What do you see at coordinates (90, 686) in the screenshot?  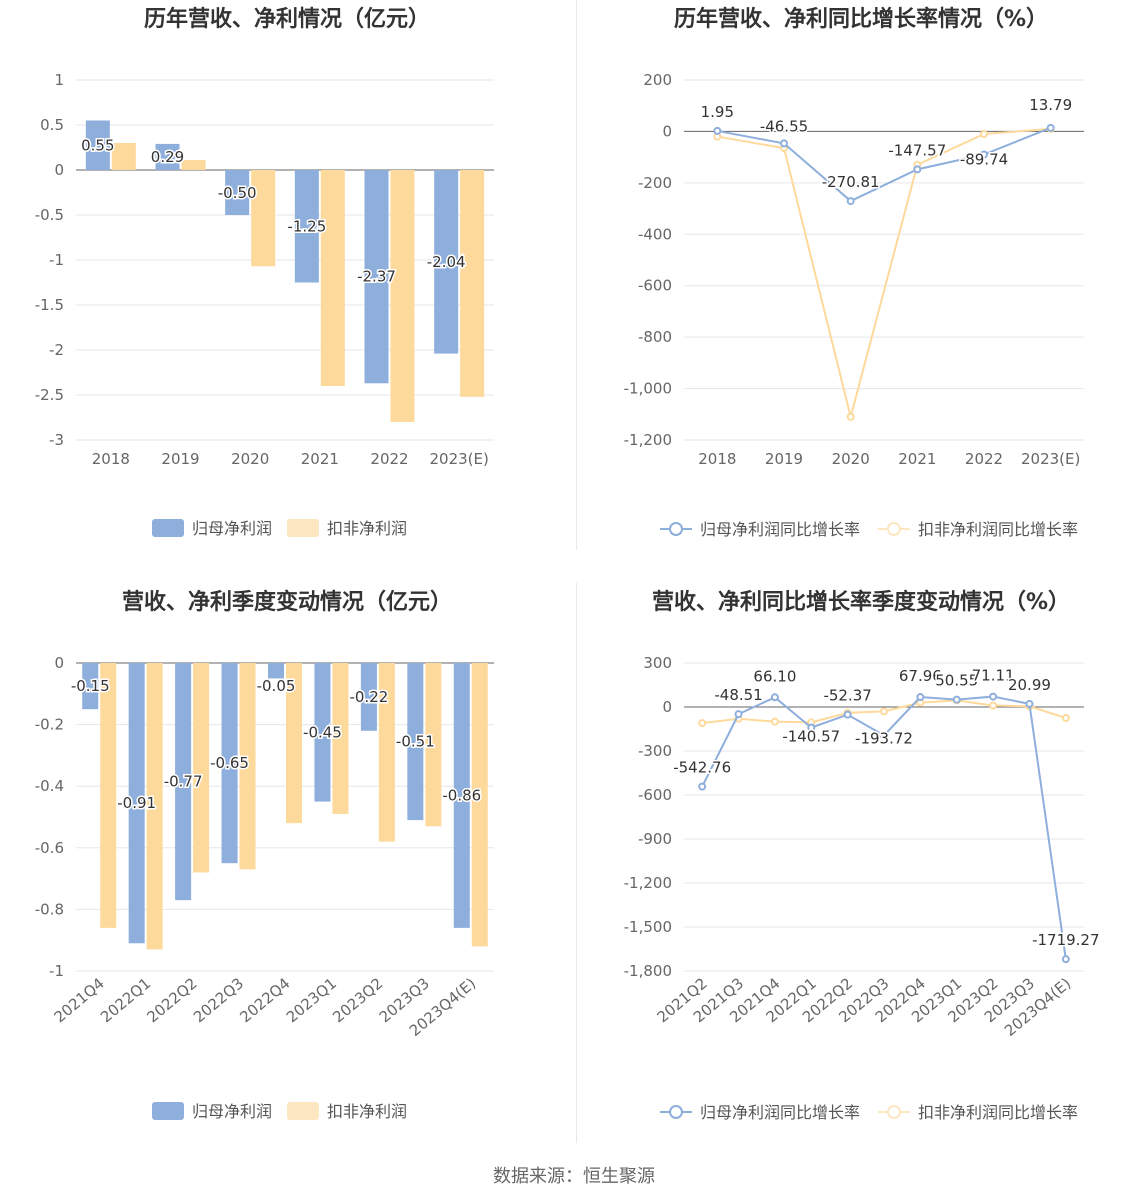 I see `data-label: -0.15` at bounding box center [90, 686].